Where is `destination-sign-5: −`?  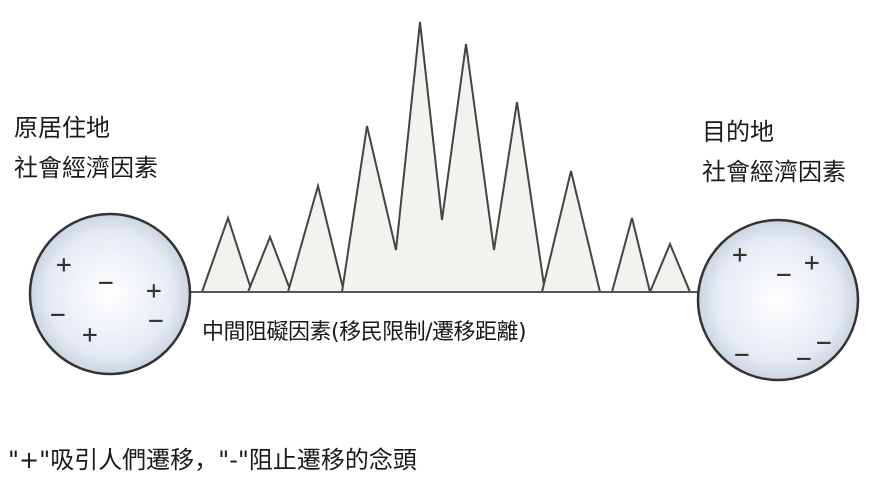
destination-sign-5: − is located at coordinates (742, 355).